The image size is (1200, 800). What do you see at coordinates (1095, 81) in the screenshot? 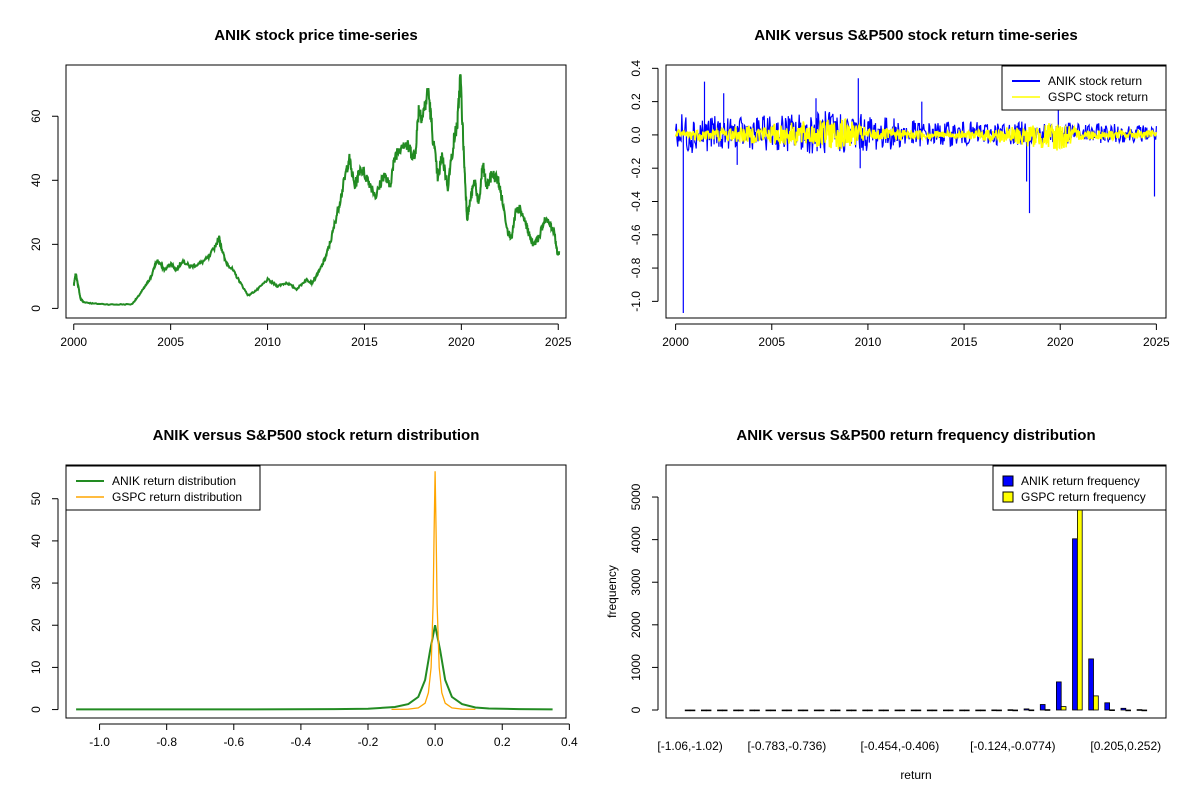
I see `legend-entry: ANIK stock return` at bounding box center [1095, 81].